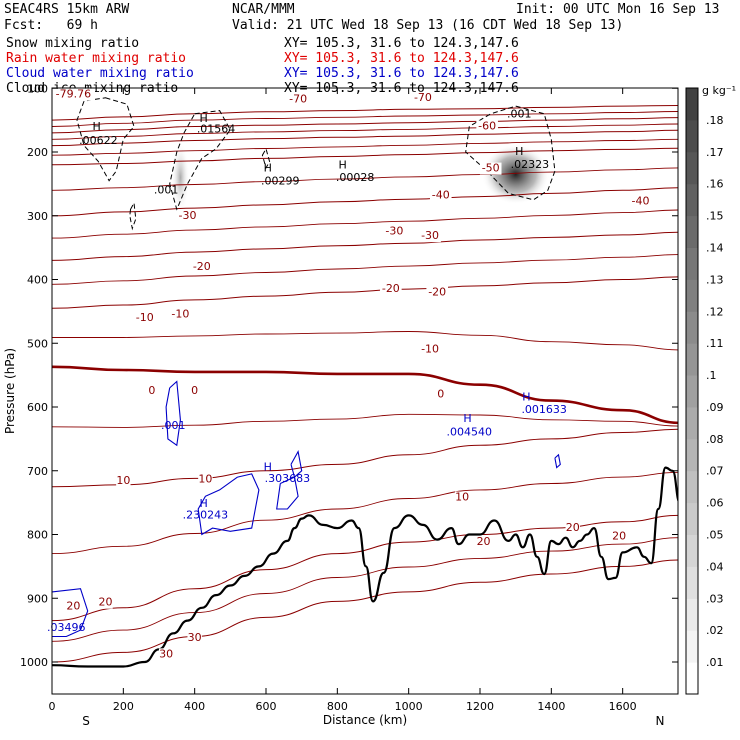 The image size is (740, 740). I want to click on isotherm-label: -20, so click(437, 291).